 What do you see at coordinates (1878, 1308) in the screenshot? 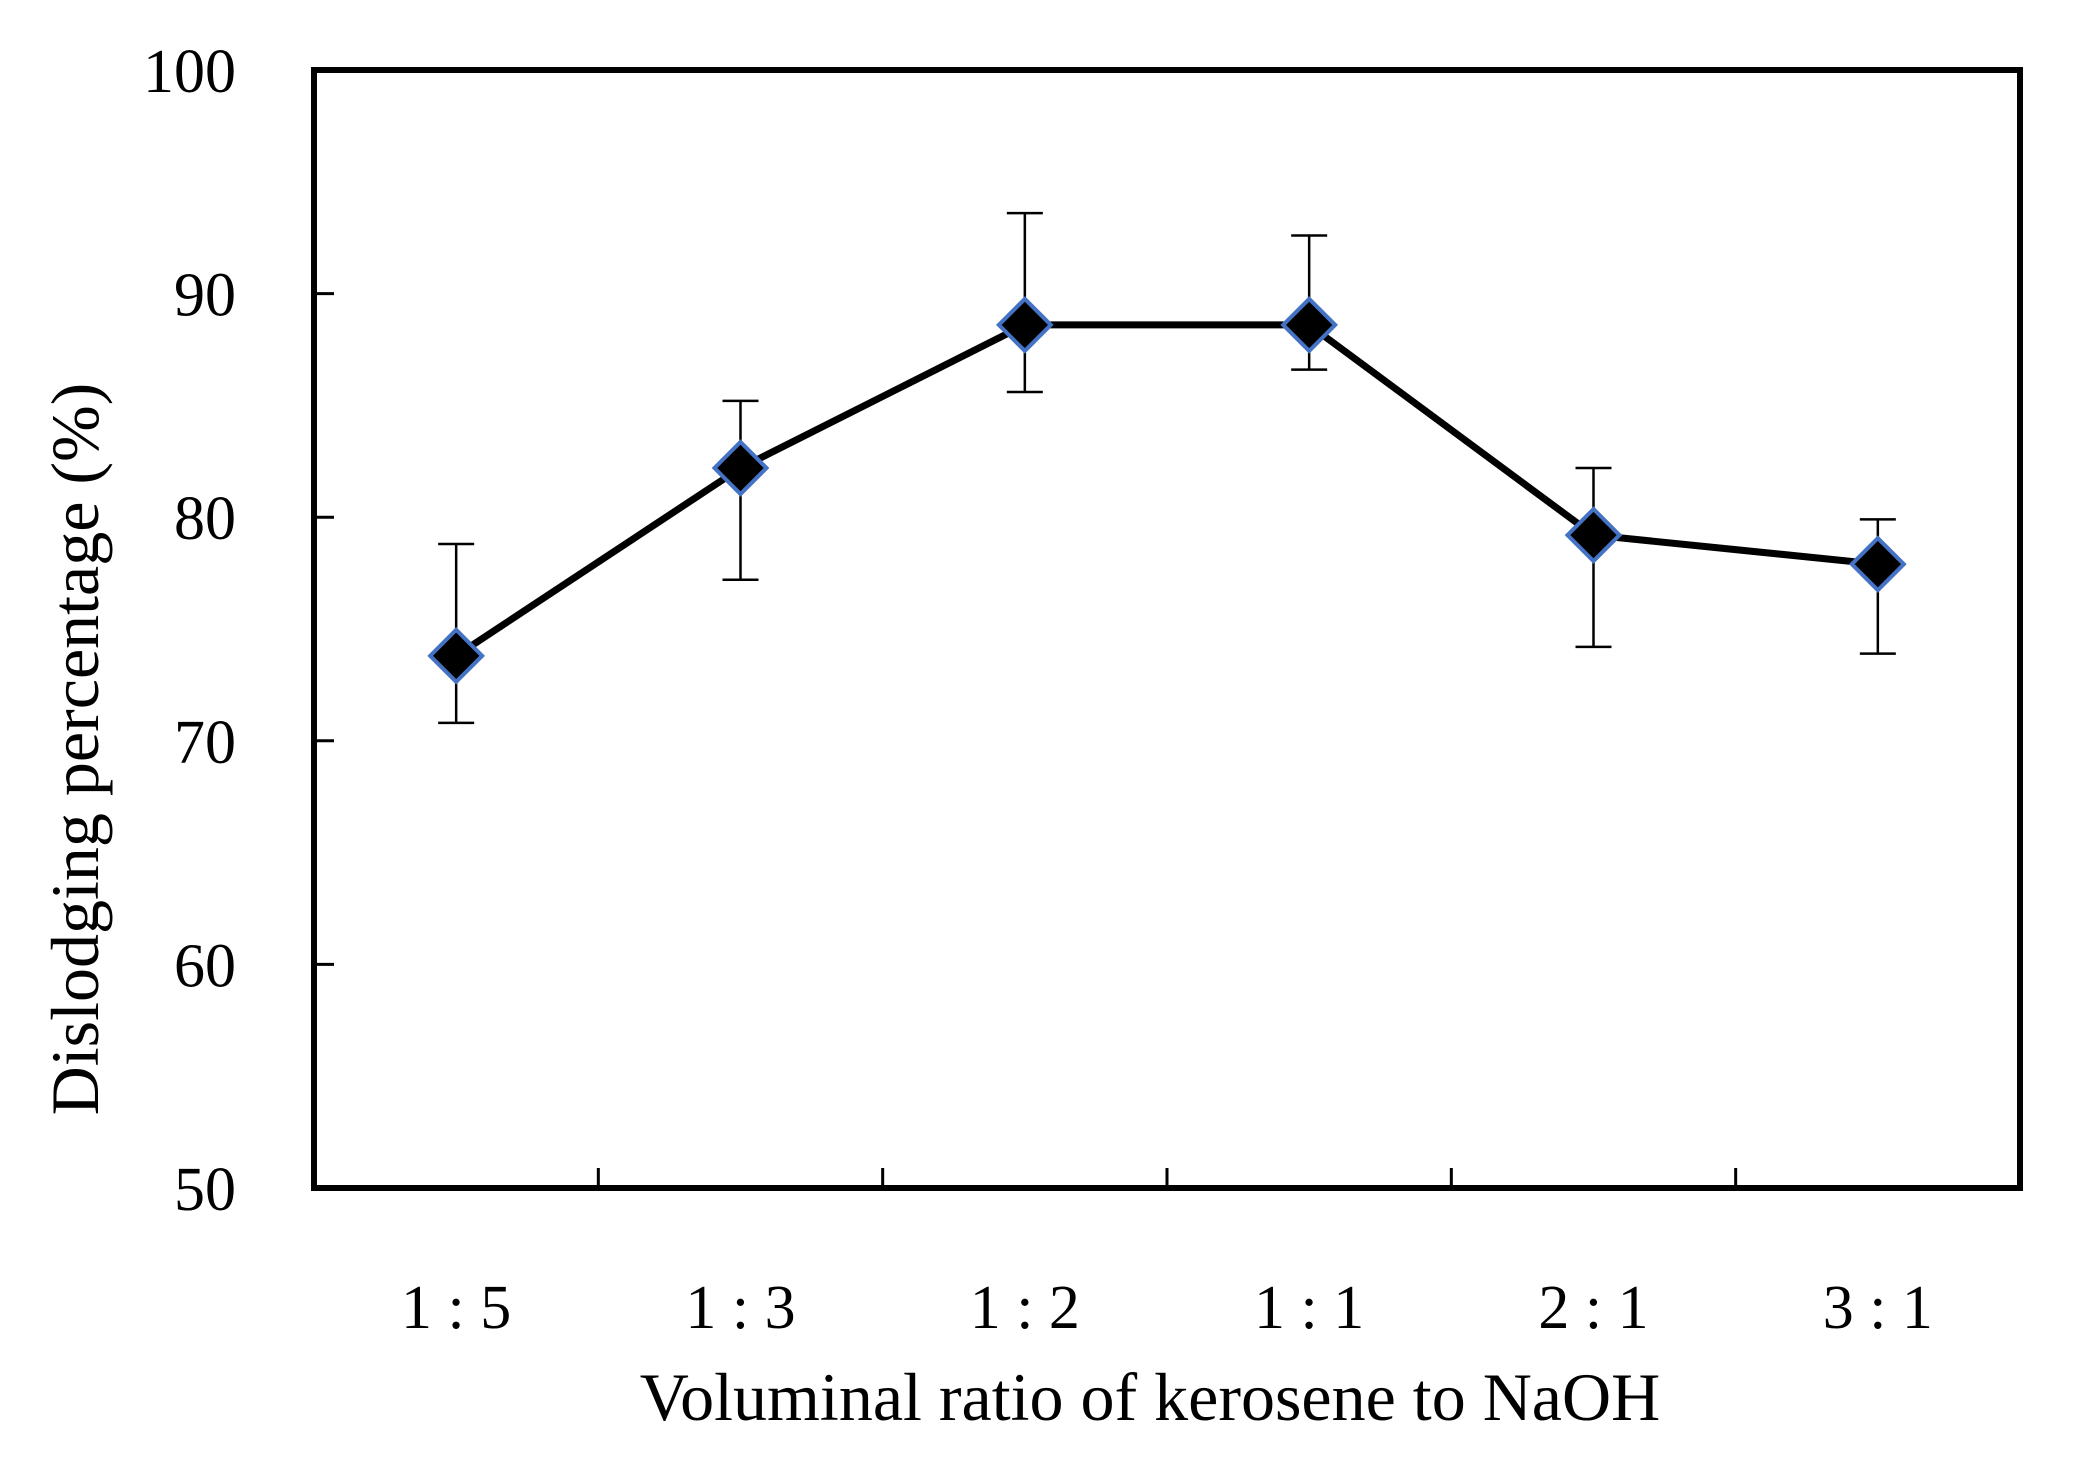
I see `x-tick-label: 3 : 1` at bounding box center [1878, 1308].